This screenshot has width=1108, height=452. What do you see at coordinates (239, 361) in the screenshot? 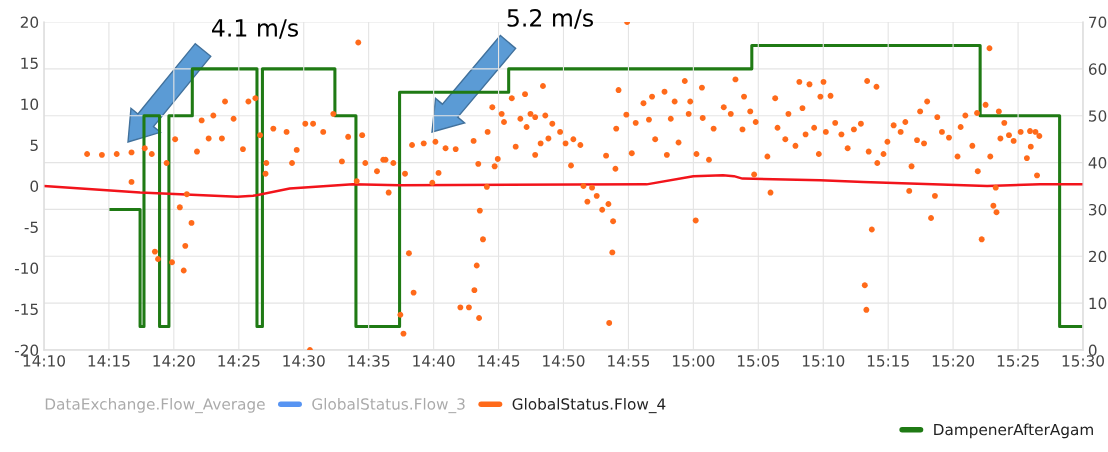
I see `x-tick-label: 14:25` at bounding box center [239, 361].